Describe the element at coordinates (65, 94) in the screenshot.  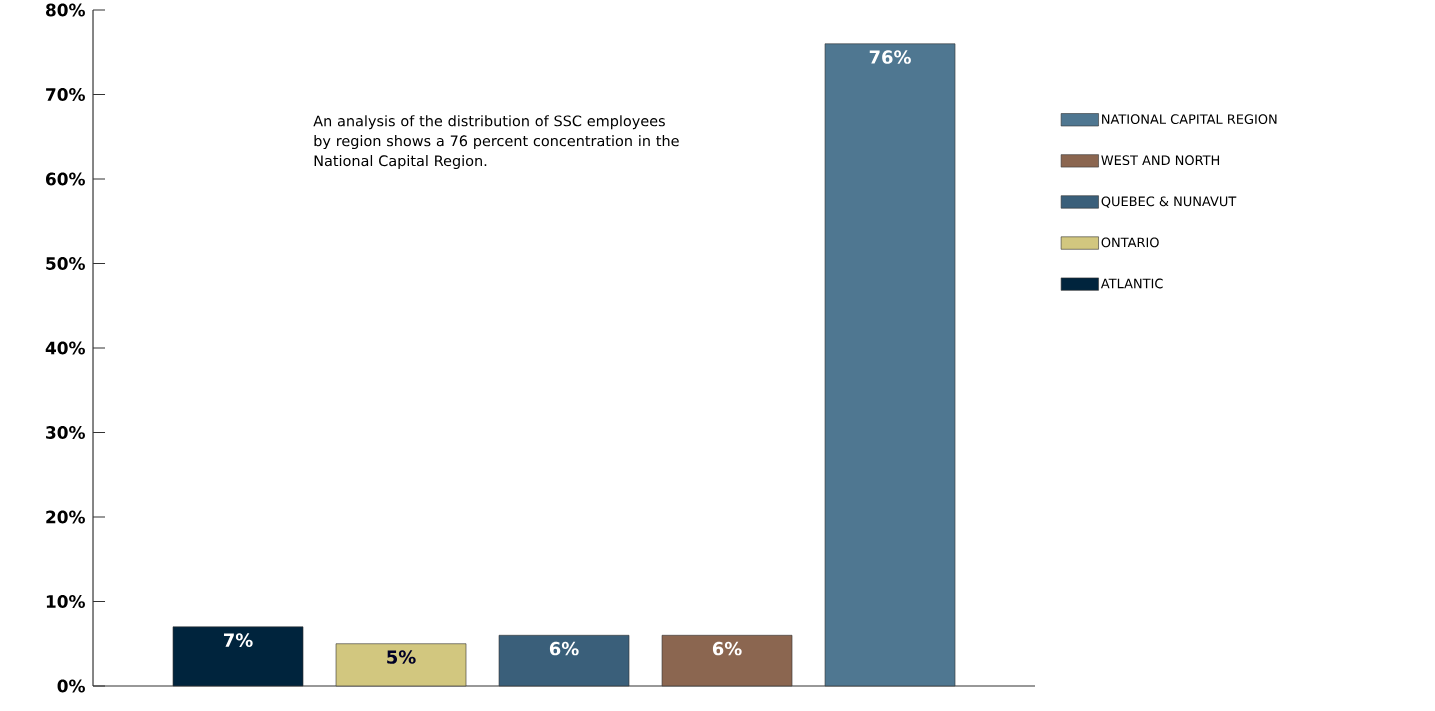
I see `y-tick-label: 70%` at that location.